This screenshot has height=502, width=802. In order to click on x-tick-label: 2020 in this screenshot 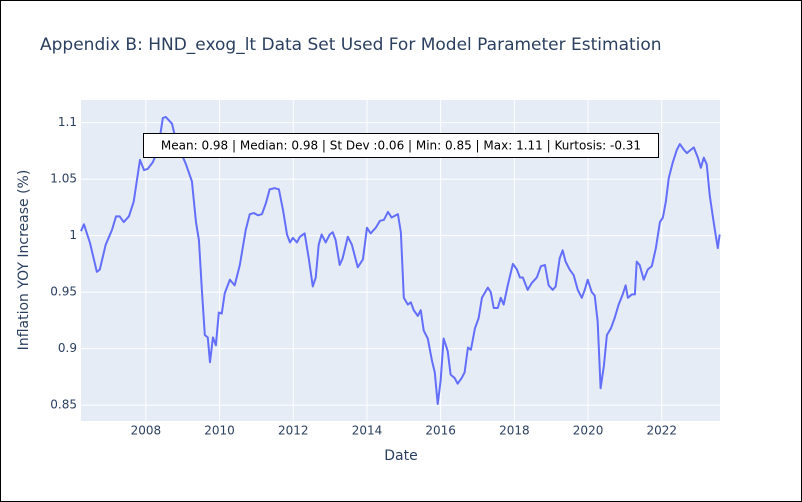, I will do `click(588, 431)`.